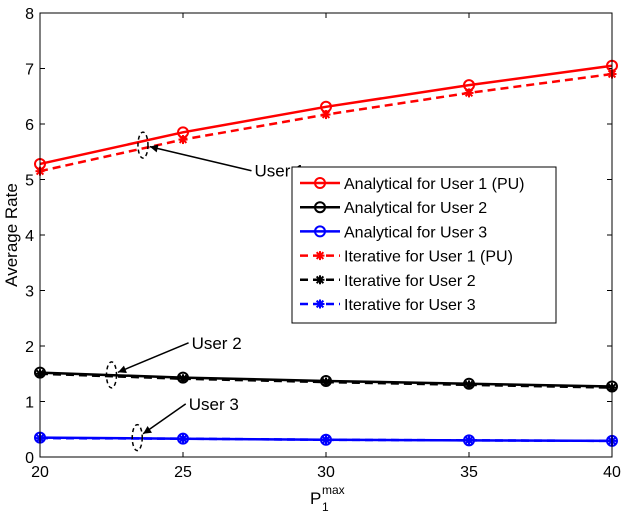 The width and height of the screenshot is (622, 513). Describe the element at coordinates (434, 184) in the screenshot. I see `legend-label: Analytical for User 1 (PU)` at that location.